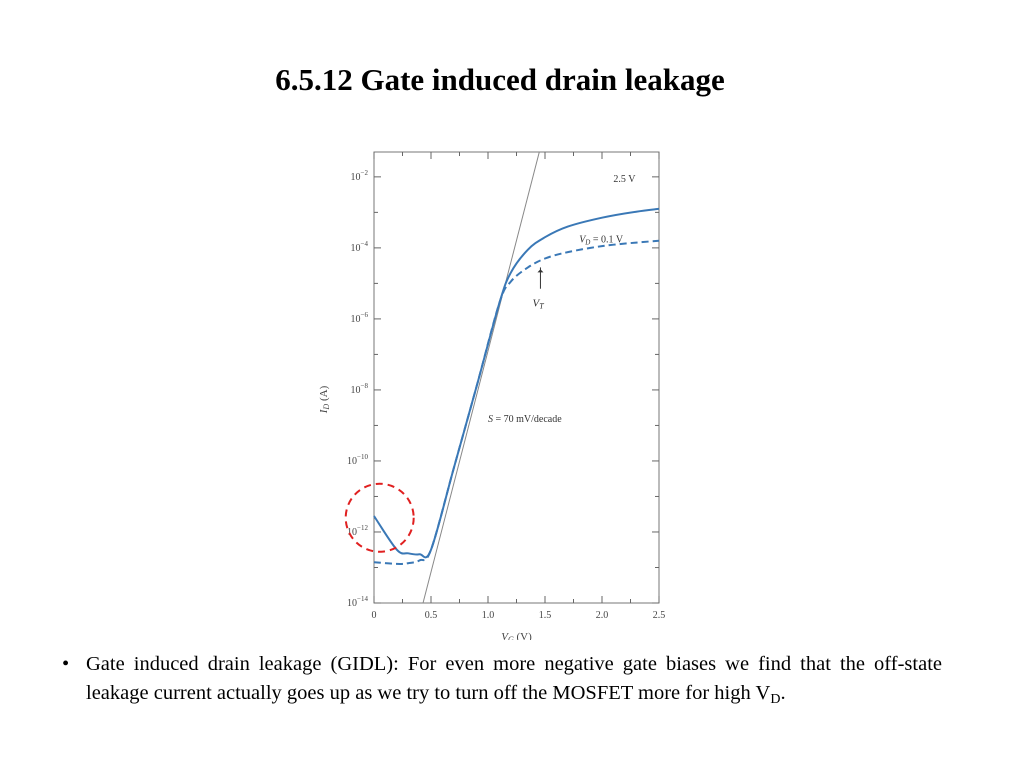 This screenshot has height=768, width=1024. I want to click on slope-label: S = 70 mV/decade, so click(525, 419).